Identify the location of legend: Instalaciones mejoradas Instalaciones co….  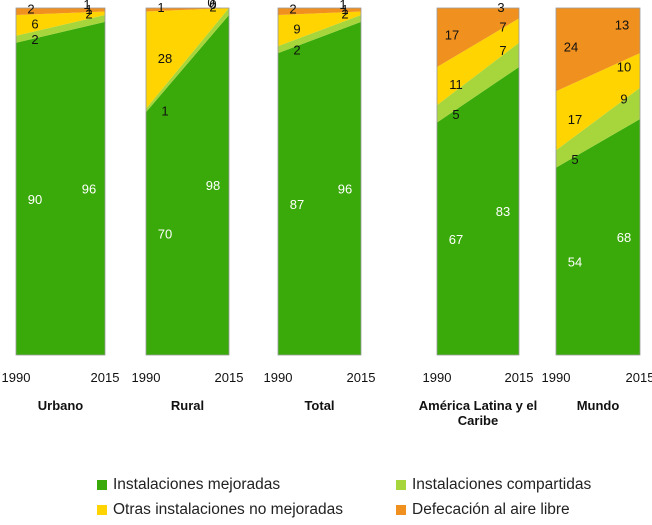
(326, 497).